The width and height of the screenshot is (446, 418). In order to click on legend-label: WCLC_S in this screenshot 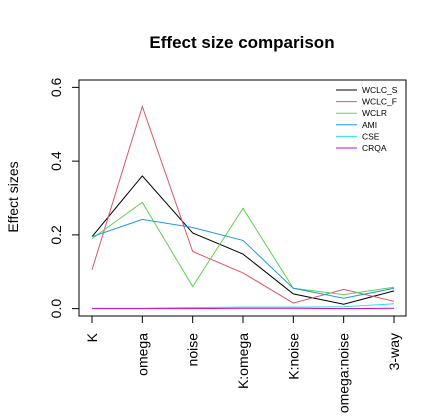, I will do `click(380, 90)`.